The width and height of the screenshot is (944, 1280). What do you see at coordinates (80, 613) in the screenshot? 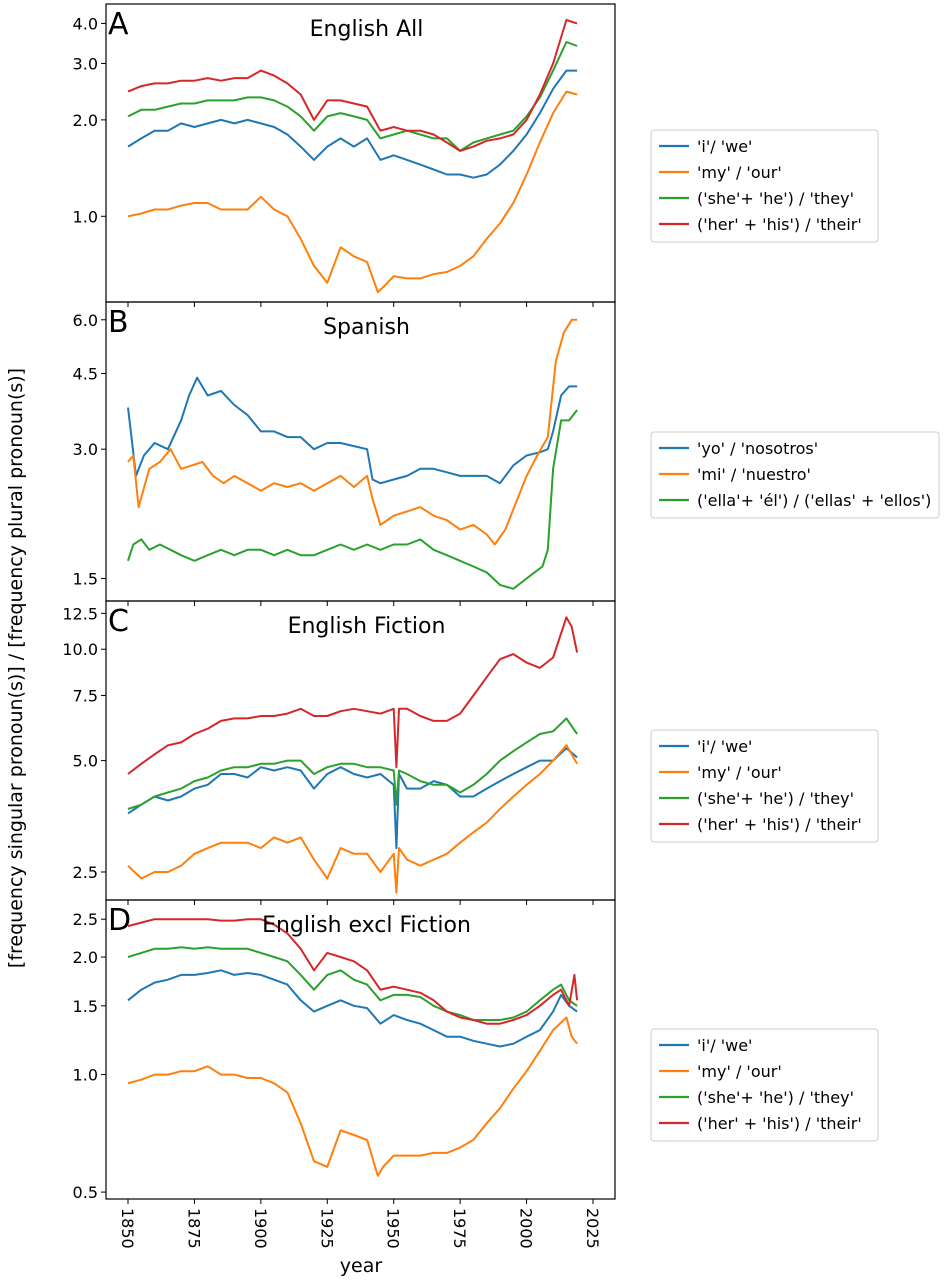
I see `y-tick-label: 12.5` at bounding box center [80, 613].